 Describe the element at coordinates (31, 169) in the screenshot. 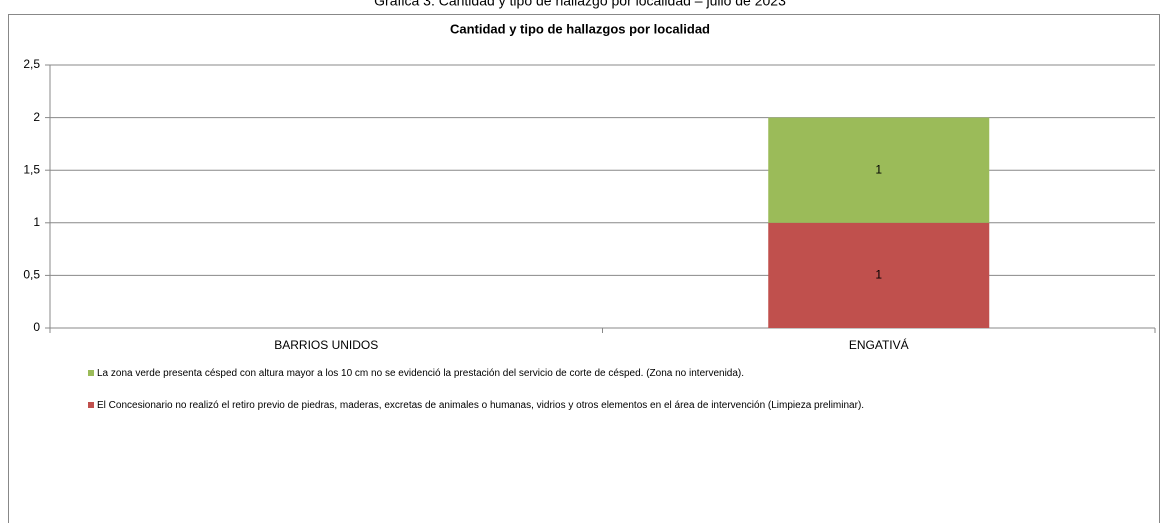

I see `y-tick-label: 1,5` at that location.